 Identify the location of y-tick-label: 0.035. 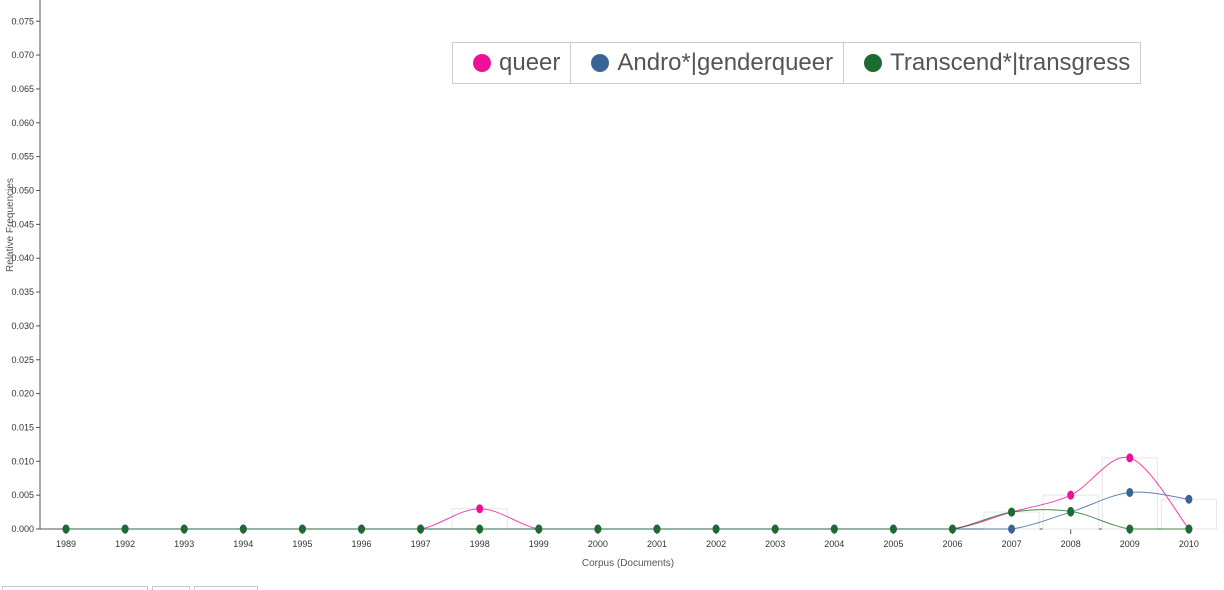
(22, 292).